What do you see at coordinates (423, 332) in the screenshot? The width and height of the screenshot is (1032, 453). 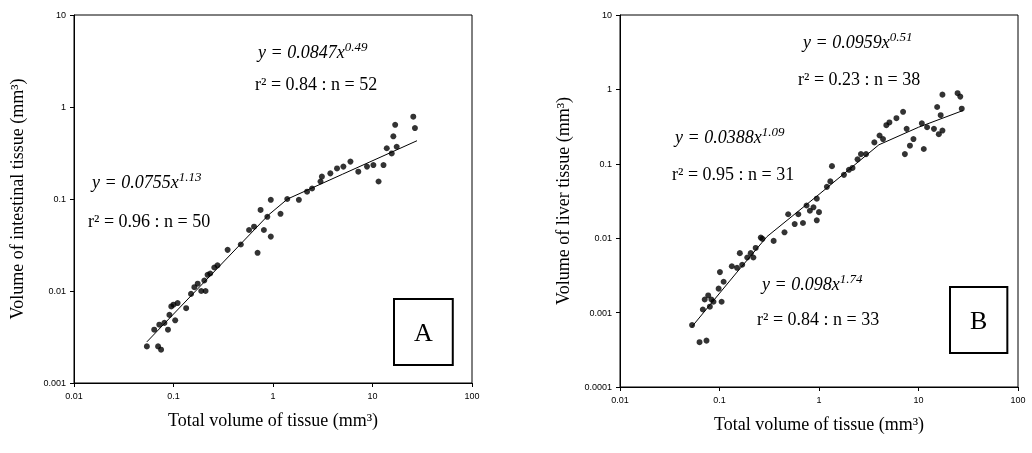 I see `annotation: A` at bounding box center [423, 332].